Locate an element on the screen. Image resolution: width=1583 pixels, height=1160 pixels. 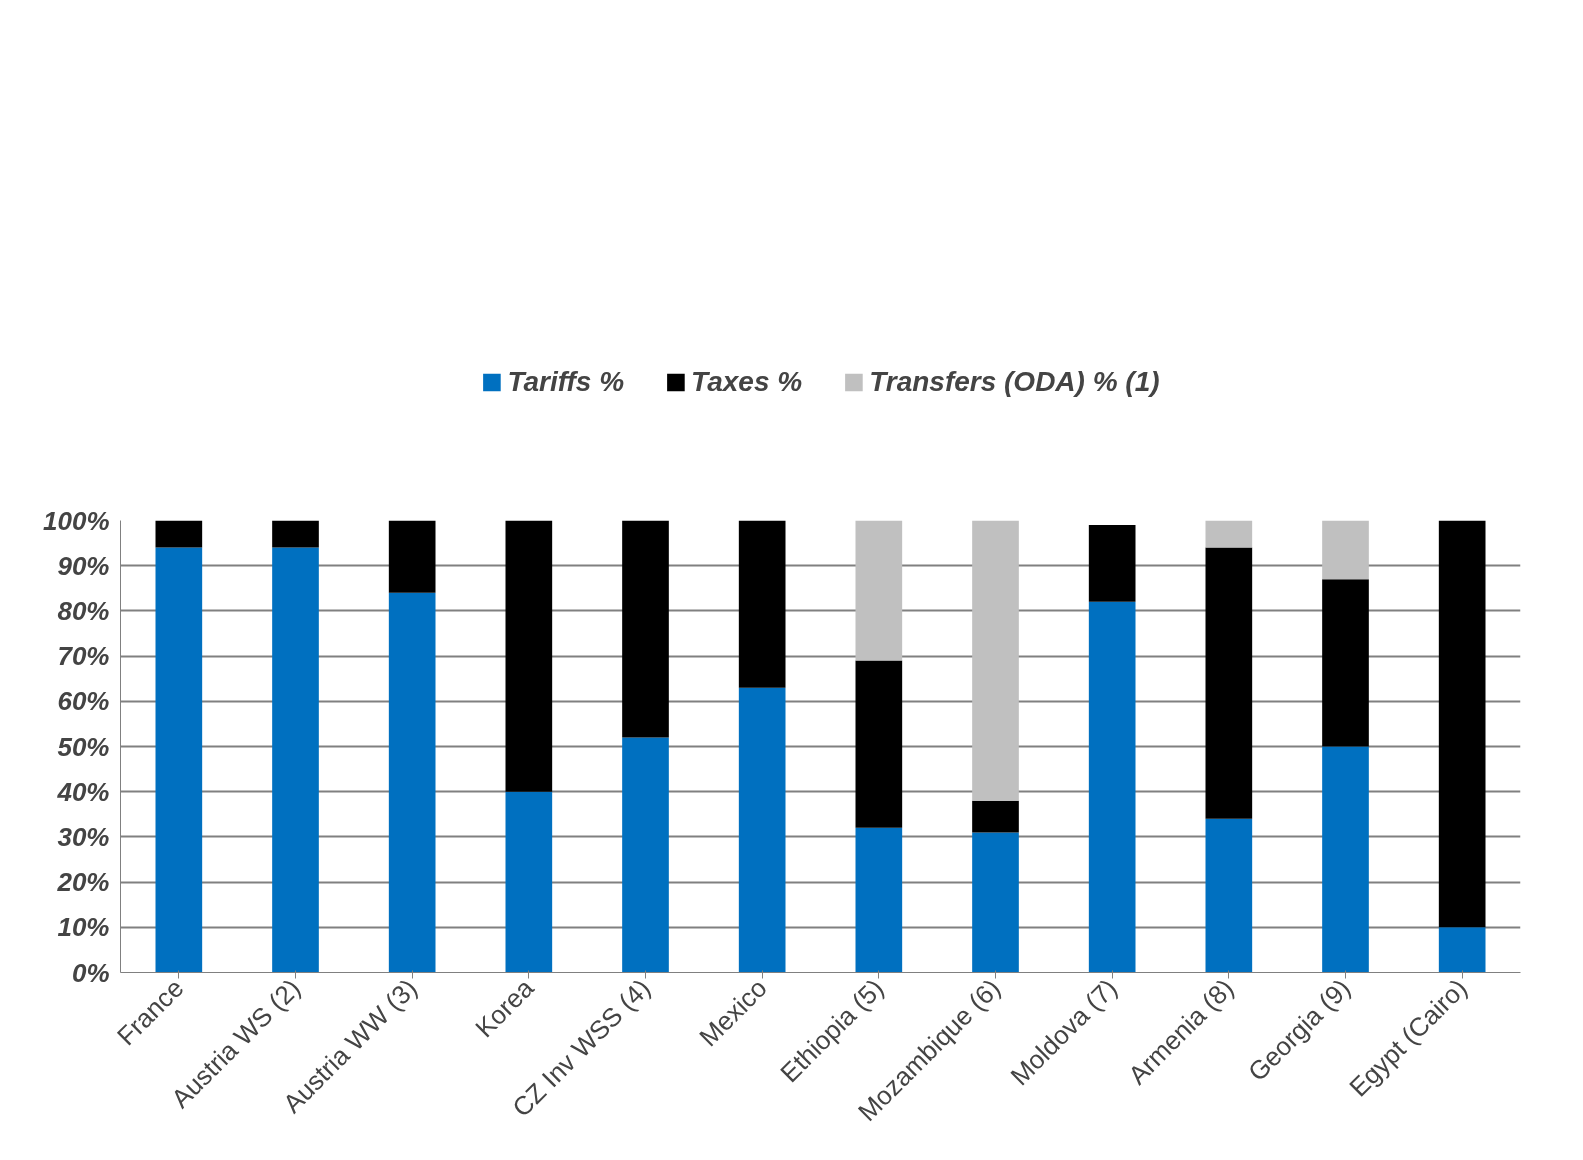
y-tick-label: 40% is located at coordinates (83, 791).